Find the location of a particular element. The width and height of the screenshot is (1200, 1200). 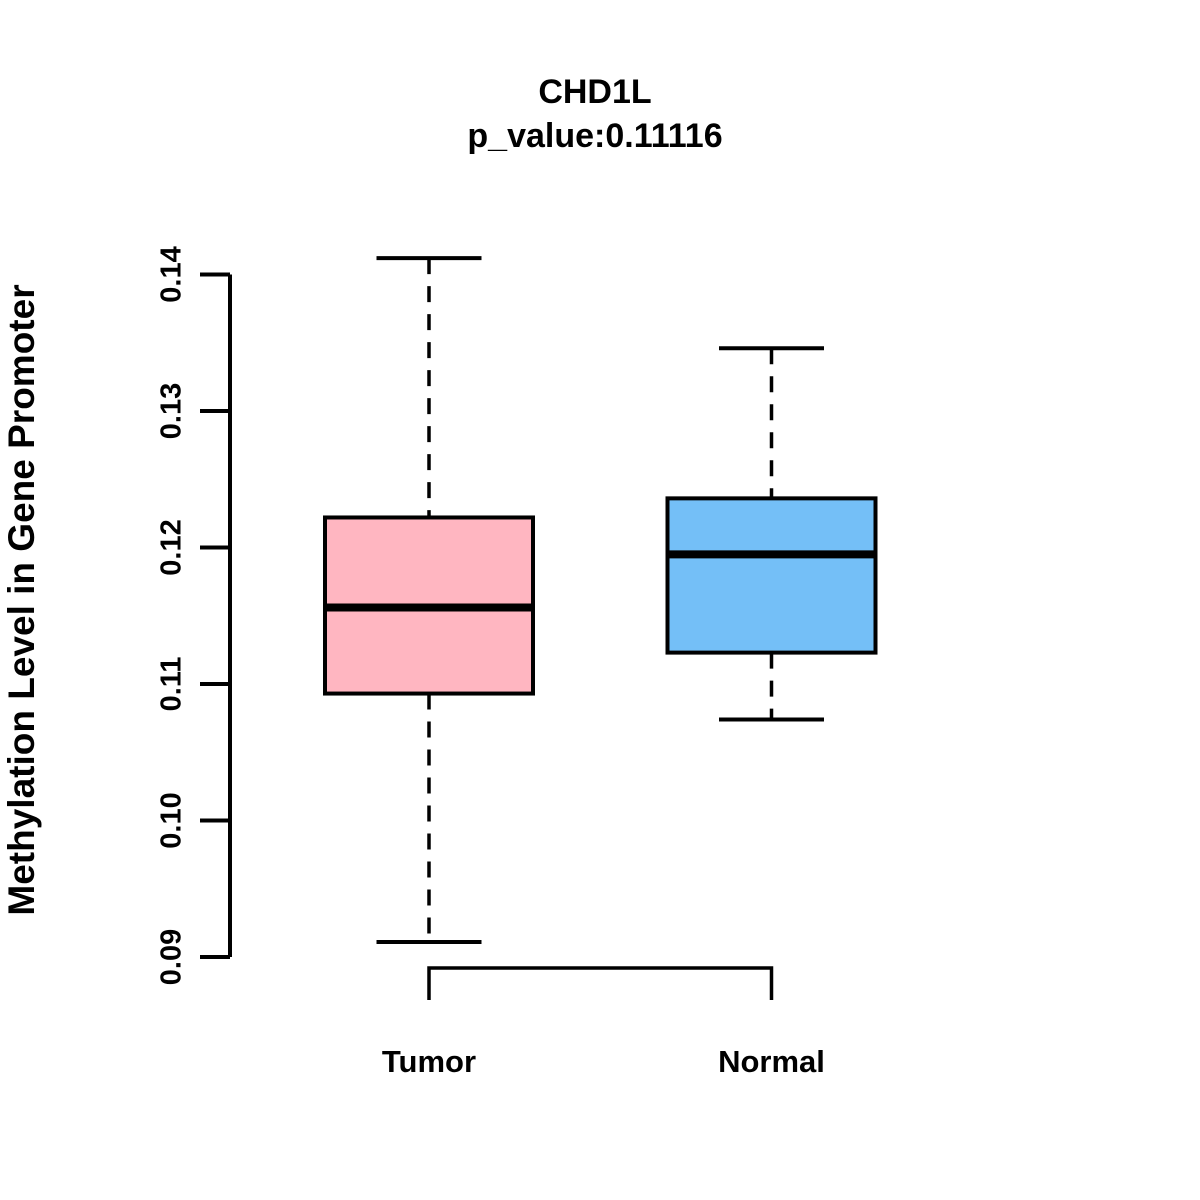

x-axis-bracket is located at coordinates (600, 983).